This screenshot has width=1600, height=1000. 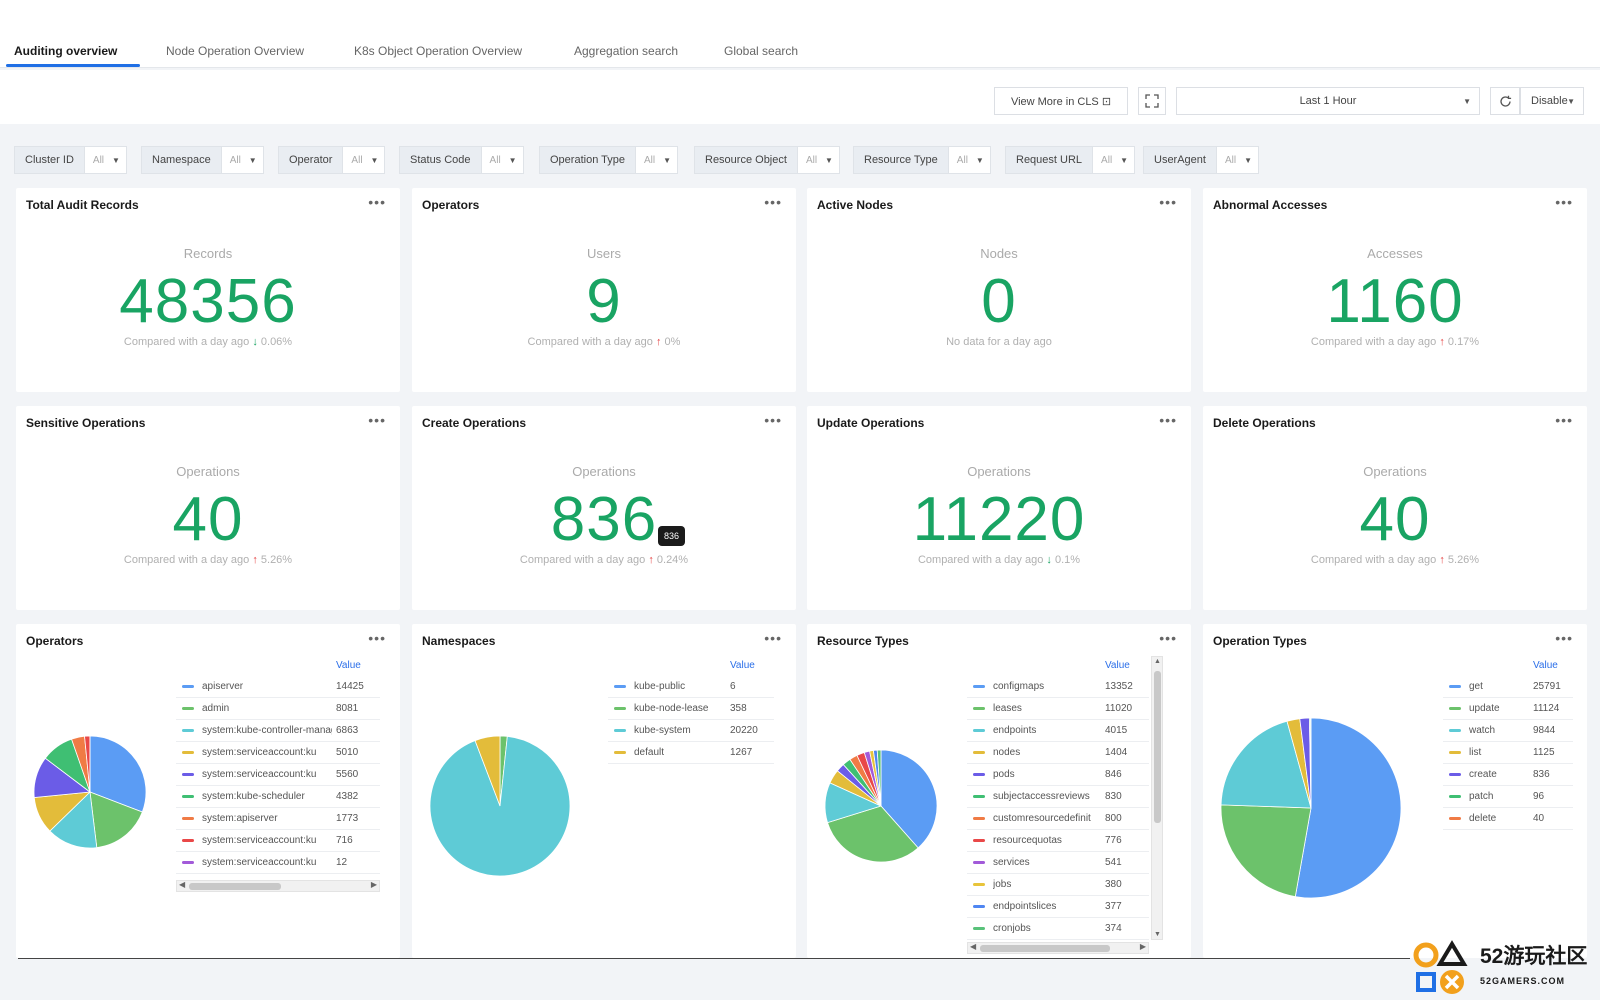 What do you see at coordinates (1058, 929) in the screenshot?
I see `legend-item: cronjobs 374` at bounding box center [1058, 929].